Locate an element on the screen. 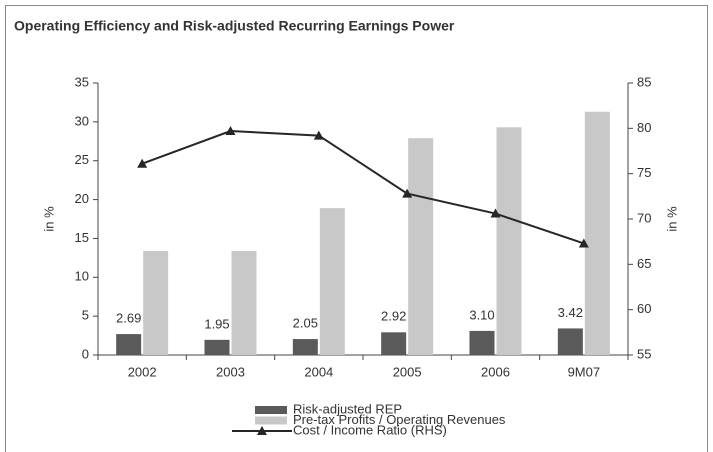 The height and width of the screenshot is (452, 713). x-tick-label: 2002 is located at coordinates (142, 371).